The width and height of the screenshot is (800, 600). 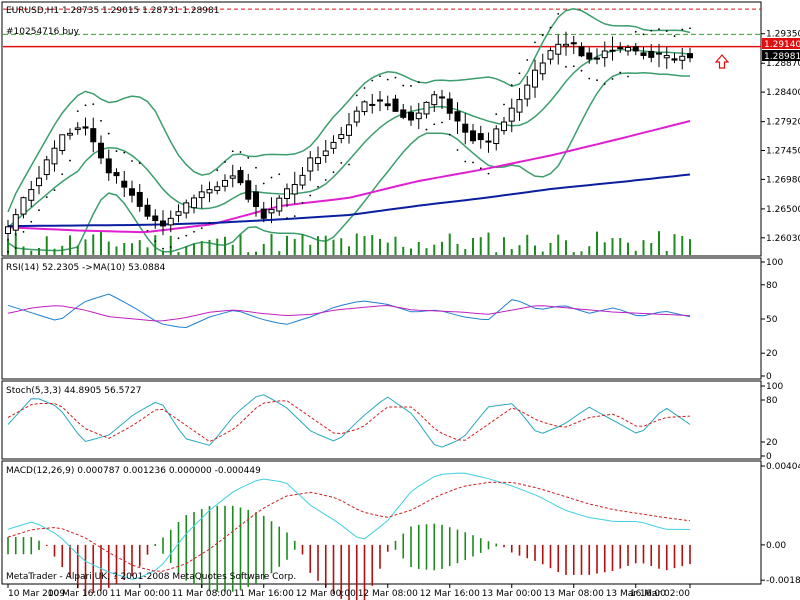 What do you see at coordinates (772, 320) in the screenshot?
I see `rsi-axis-tick-label: 50` at bounding box center [772, 320].